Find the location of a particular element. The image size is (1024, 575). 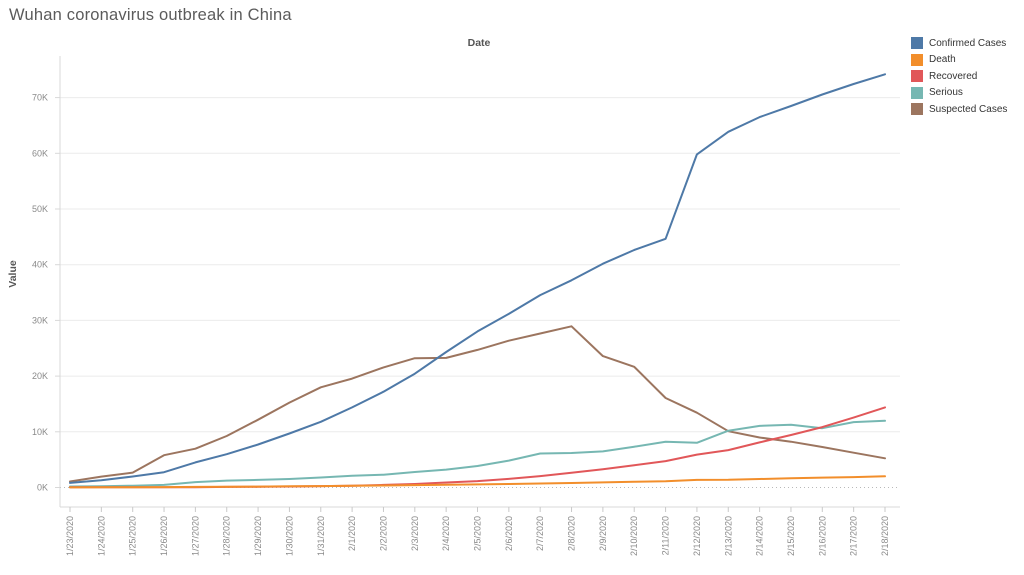

chart-title: Wuhan coronavirus outbreak in China is located at coordinates (150, 15).